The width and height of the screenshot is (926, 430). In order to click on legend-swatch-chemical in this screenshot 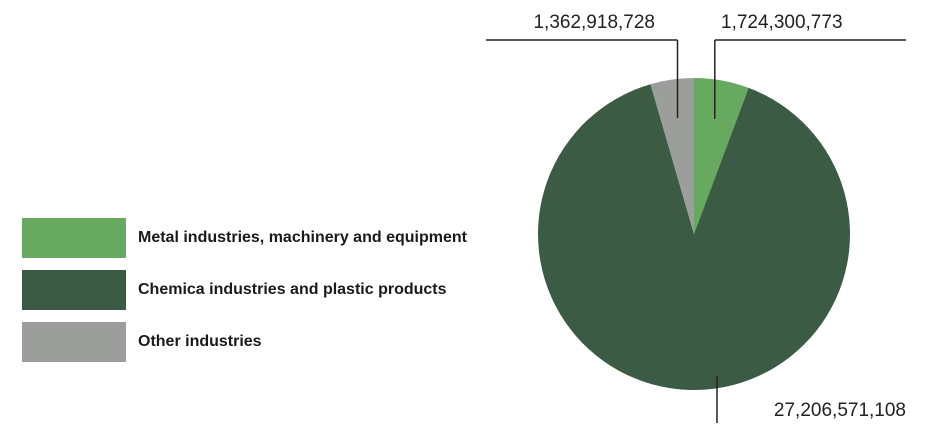, I will do `click(74, 290)`.